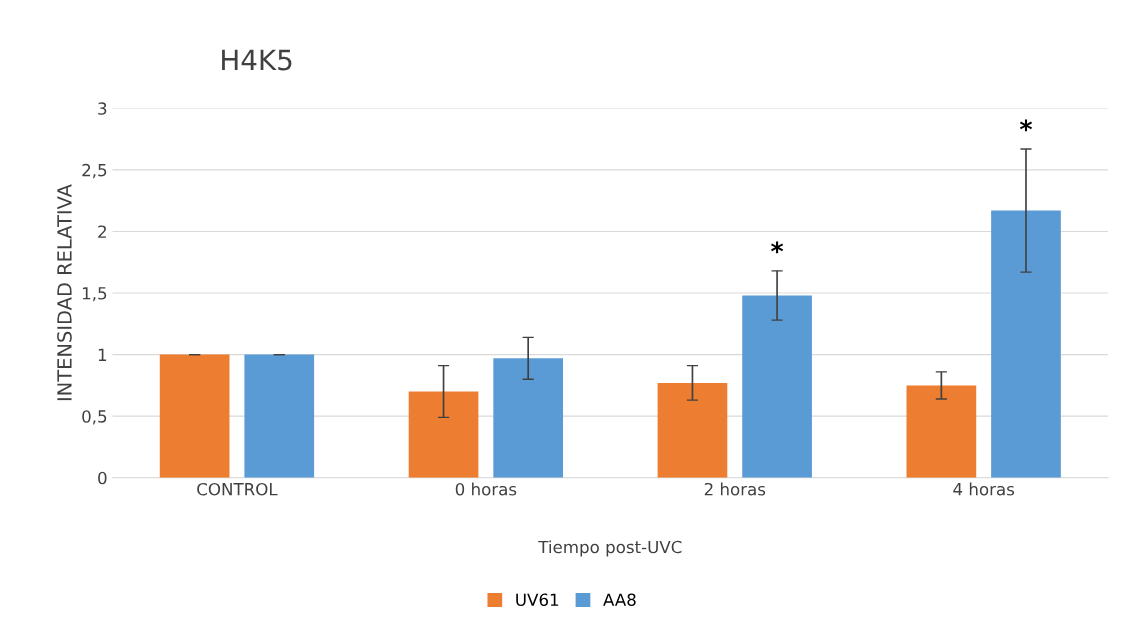 This screenshot has height=637, width=1125. What do you see at coordinates (94, 294) in the screenshot?
I see `y-tick-label: 1,5` at bounding box center [94, 294].